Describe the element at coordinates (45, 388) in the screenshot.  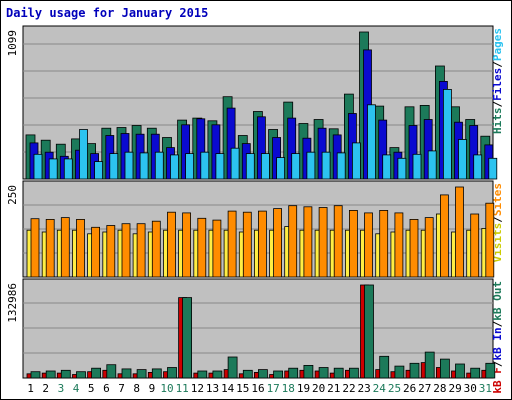
I see `x-tick-label: 2` at that location.